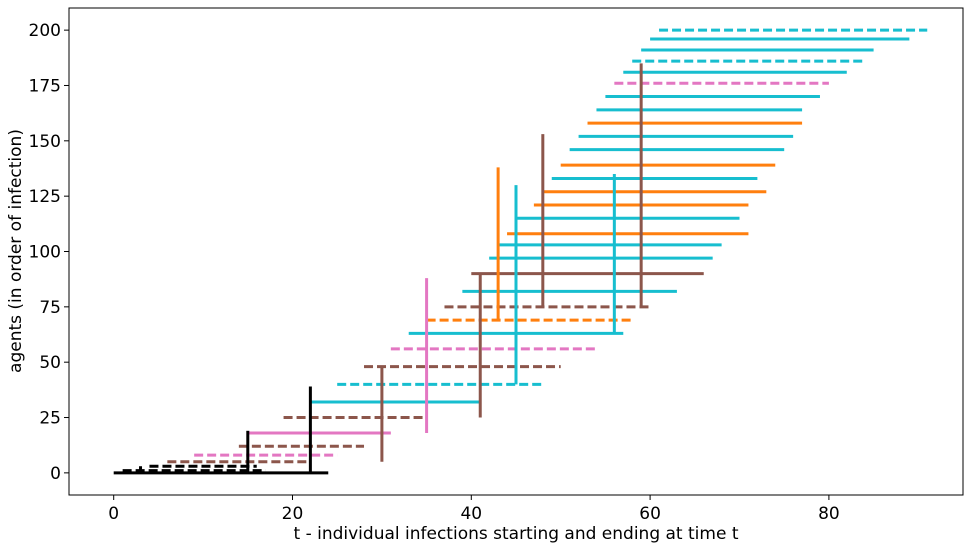 The height and width of the screenshot is (550, 969). Describe the element at coordinates (45, 86) in the screenshot. I see `y-tick-label: 175` at that location.